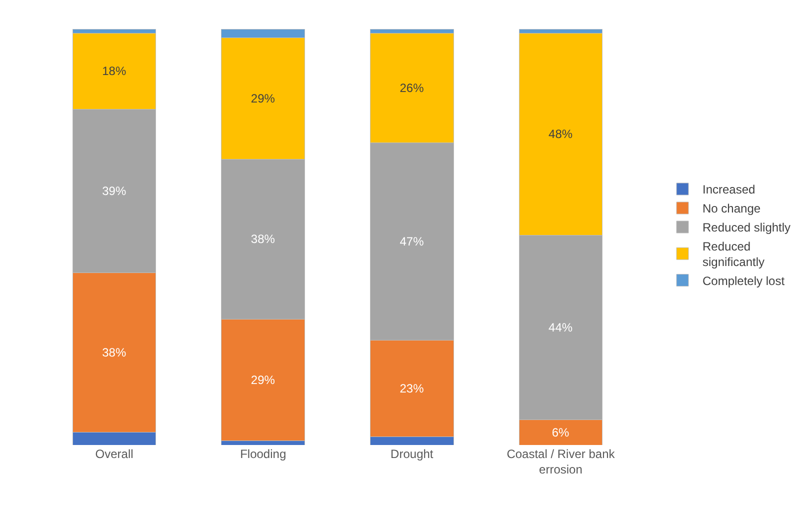 This screenshot has height=505, width=809. Describe the element at coordinates (561, 462) in the screenshot. I see `x-tick-label: Coastal / River bank errosion` at that location.